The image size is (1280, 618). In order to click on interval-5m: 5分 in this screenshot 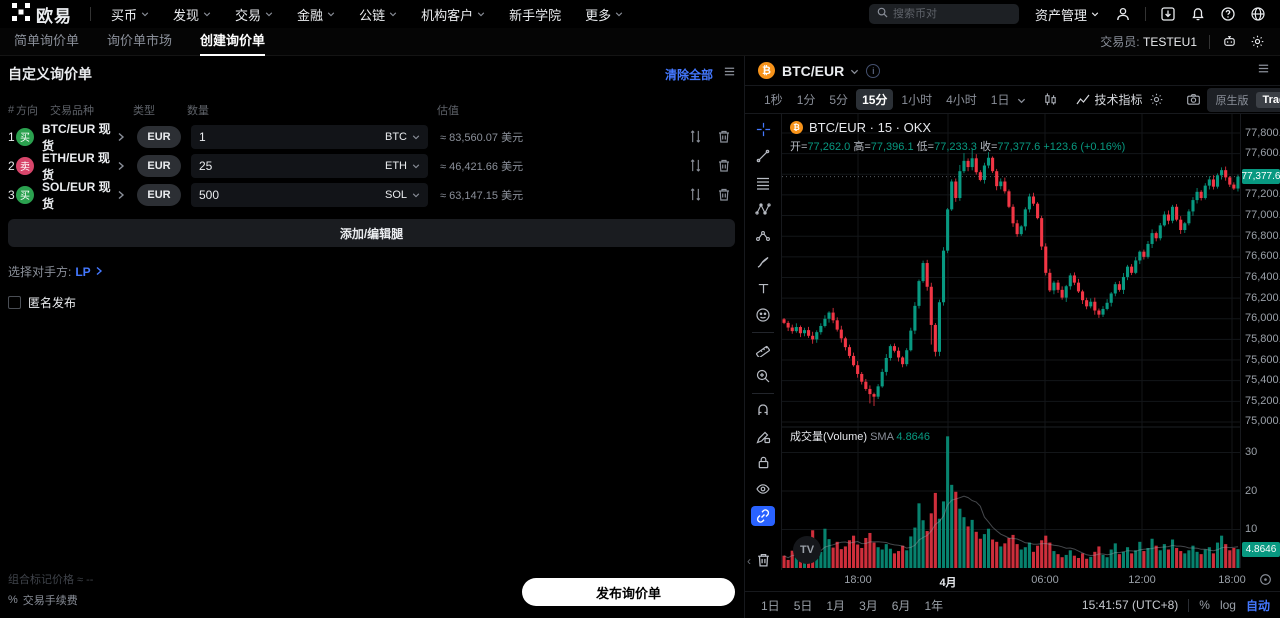, I will do `click(839, 100)`.